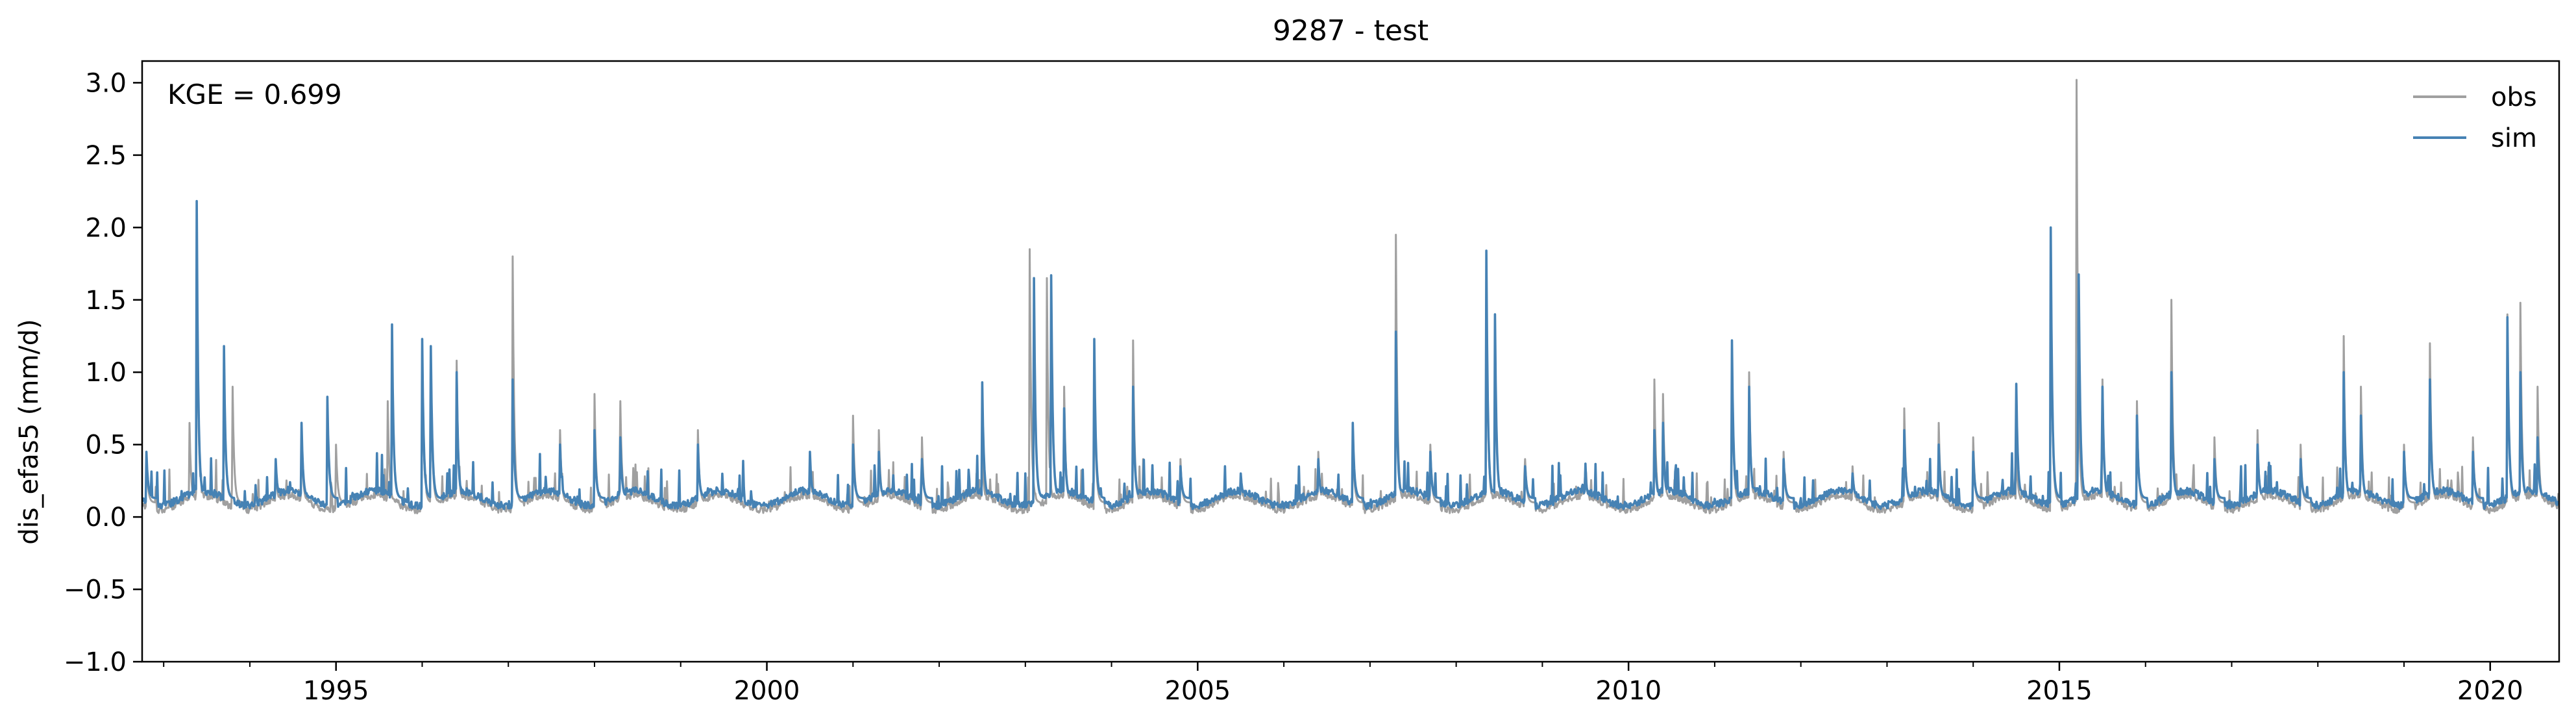  I want to click on x-tick-label: 2000, so click(767, 691).